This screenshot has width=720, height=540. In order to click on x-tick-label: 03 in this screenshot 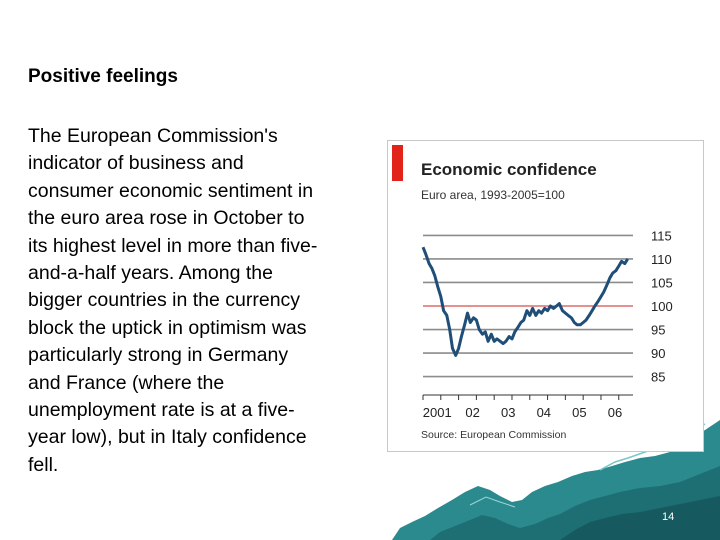, I will do `click(508, 412)`.